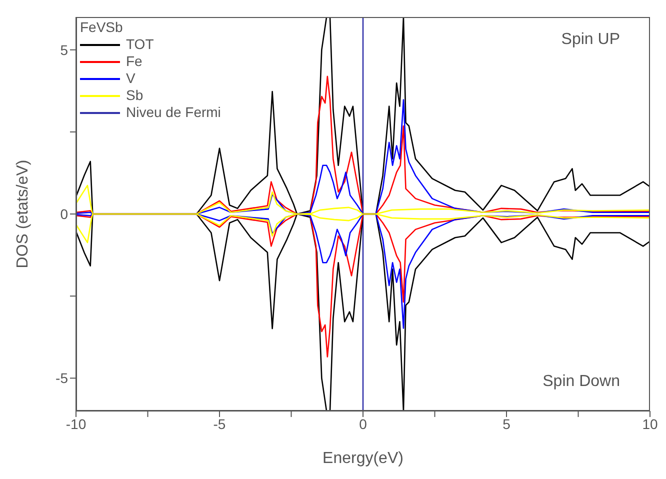 The height and width of the screenshot is (479, 666). I want to click on y-tick-label: 0, so click(64, 214).